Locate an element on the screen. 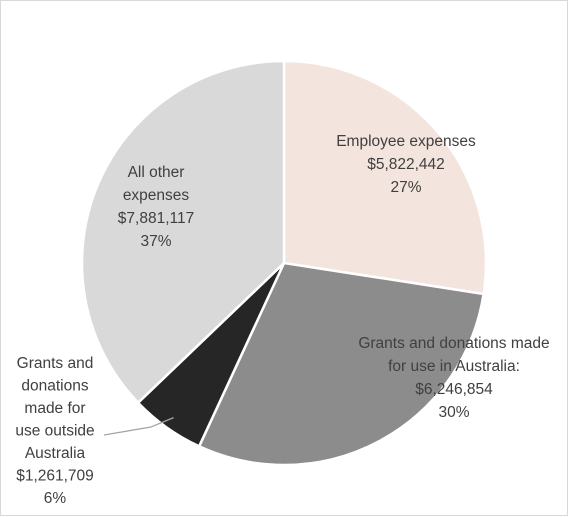 This screenshot has height=517, width=568. slice-label-line: donations is located at coordinates (54, 386).